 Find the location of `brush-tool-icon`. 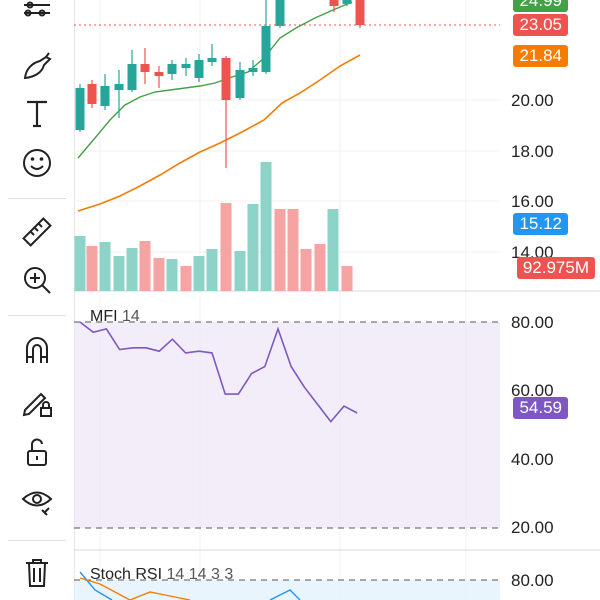

brush-tool-icon is located at coordinates (37, 66).